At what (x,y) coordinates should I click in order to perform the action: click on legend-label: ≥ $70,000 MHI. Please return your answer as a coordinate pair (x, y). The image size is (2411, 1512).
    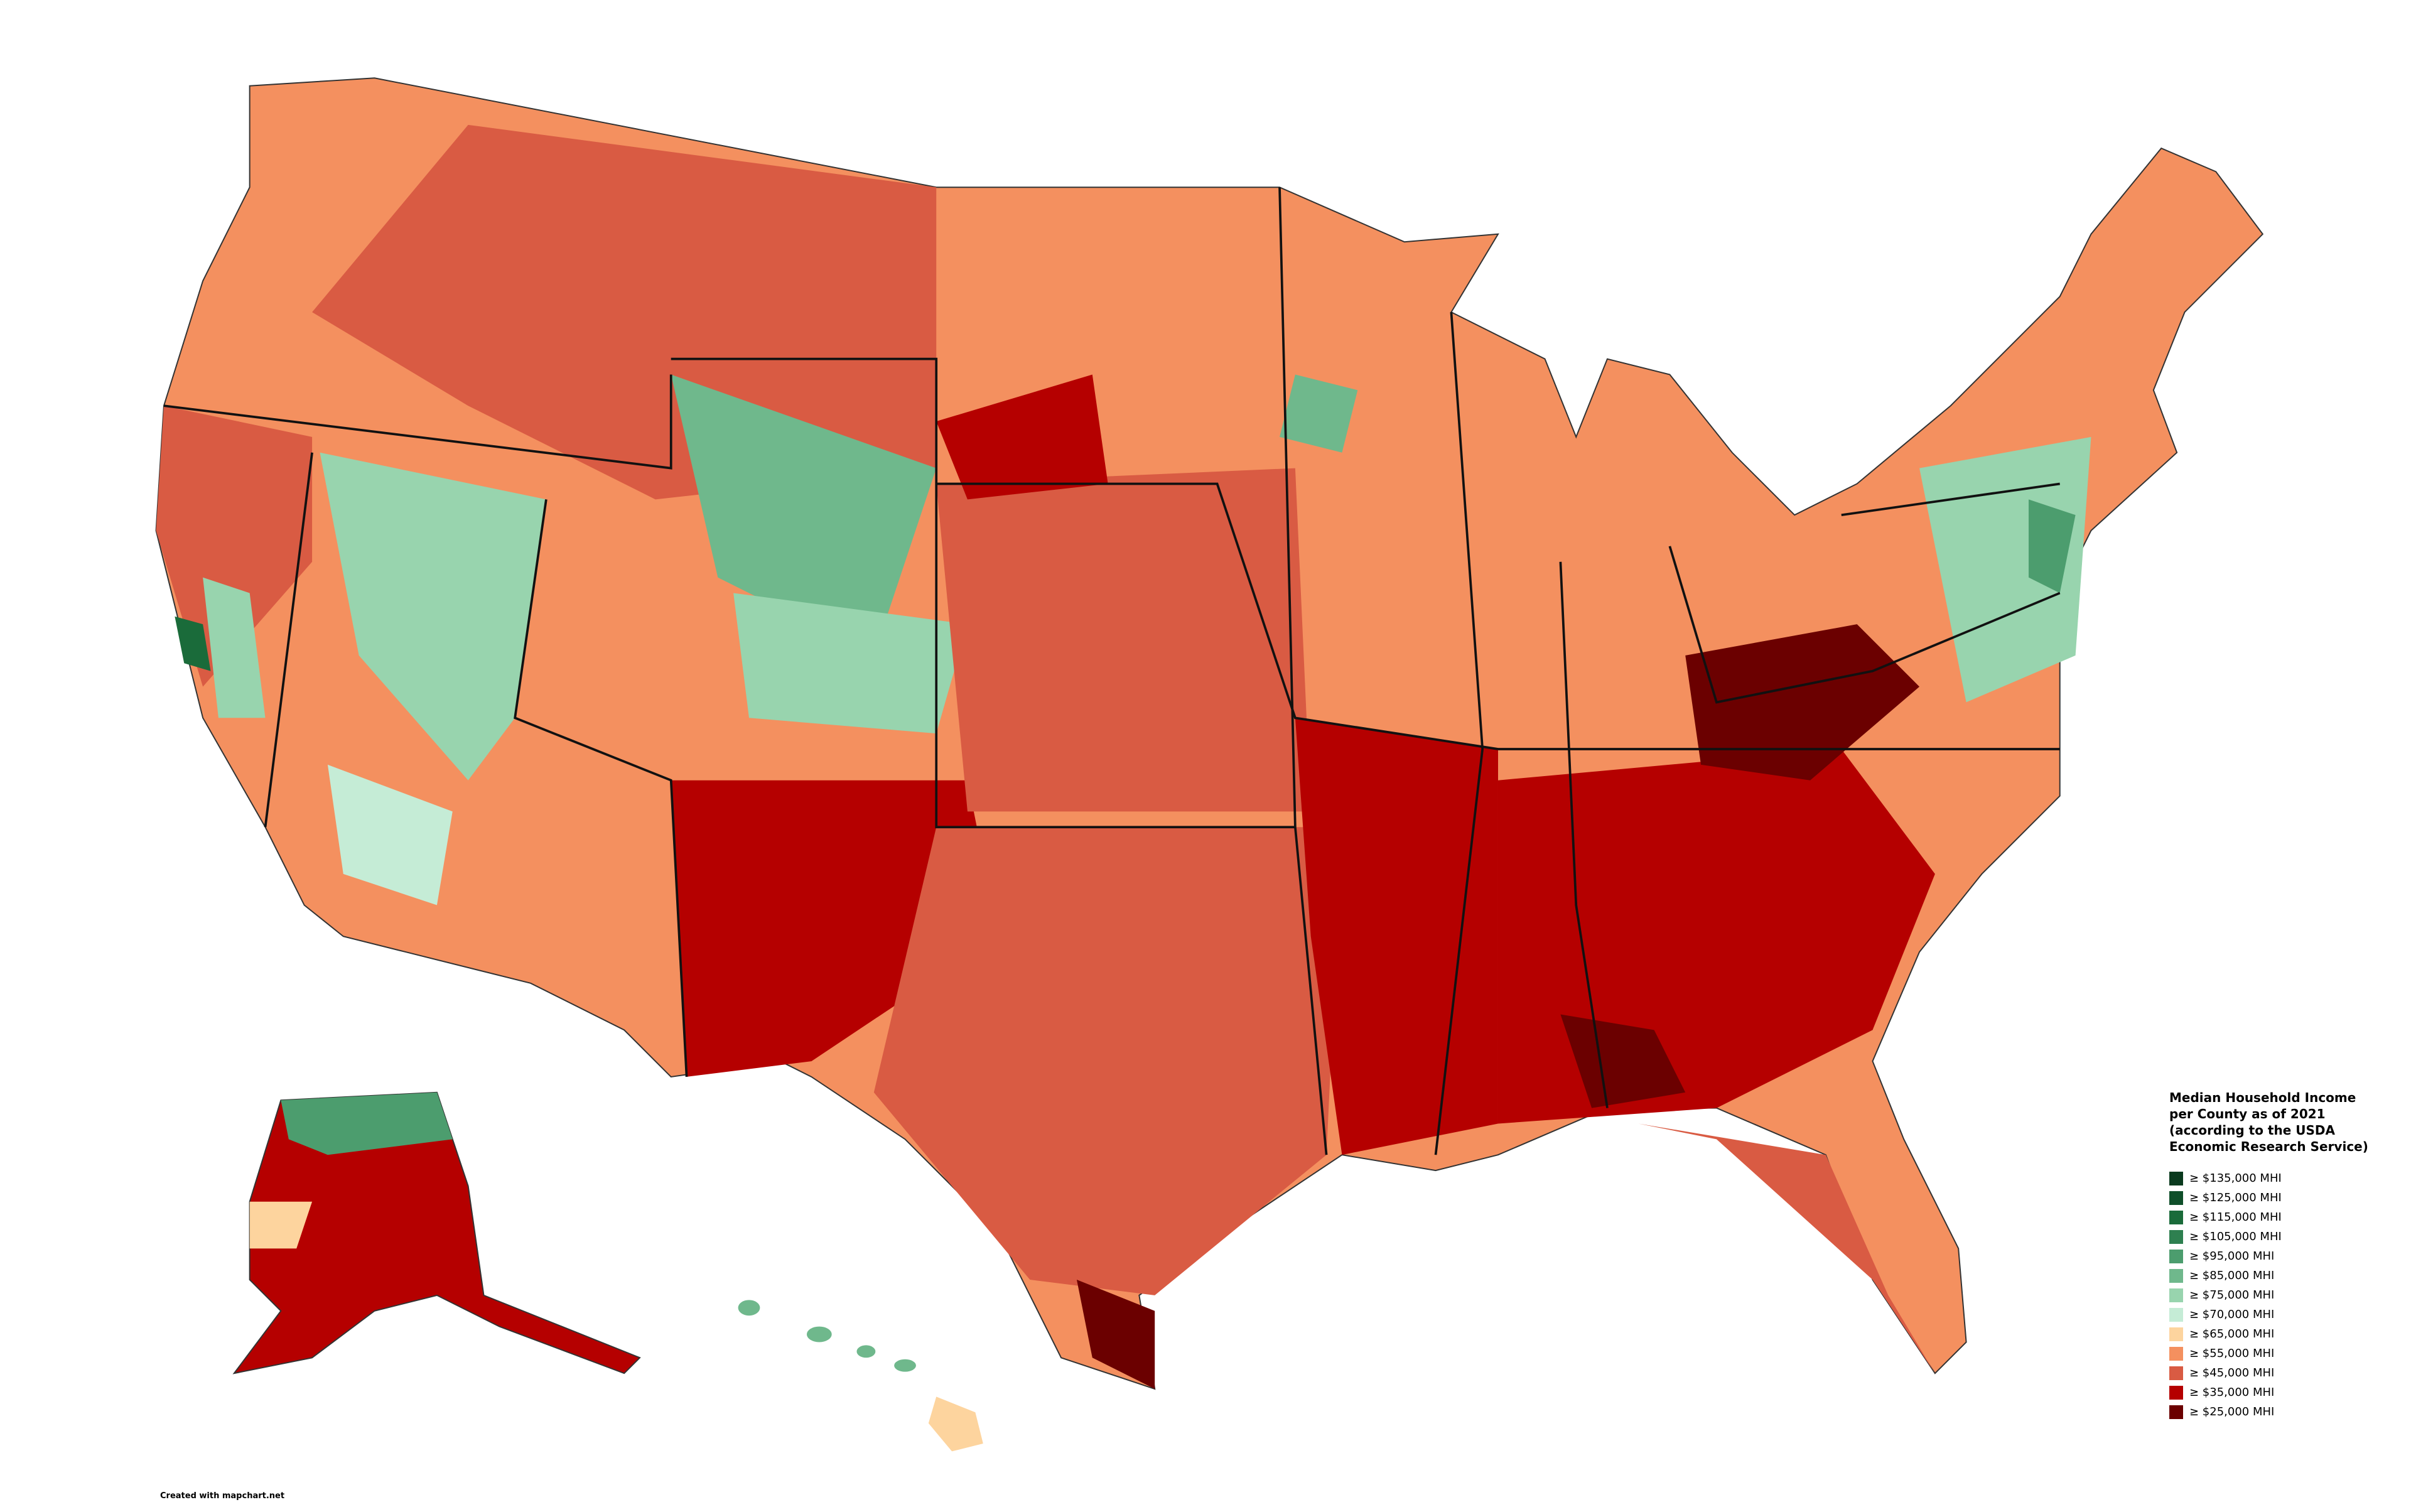
    Looking at the image, I should click on (2232, 1314).